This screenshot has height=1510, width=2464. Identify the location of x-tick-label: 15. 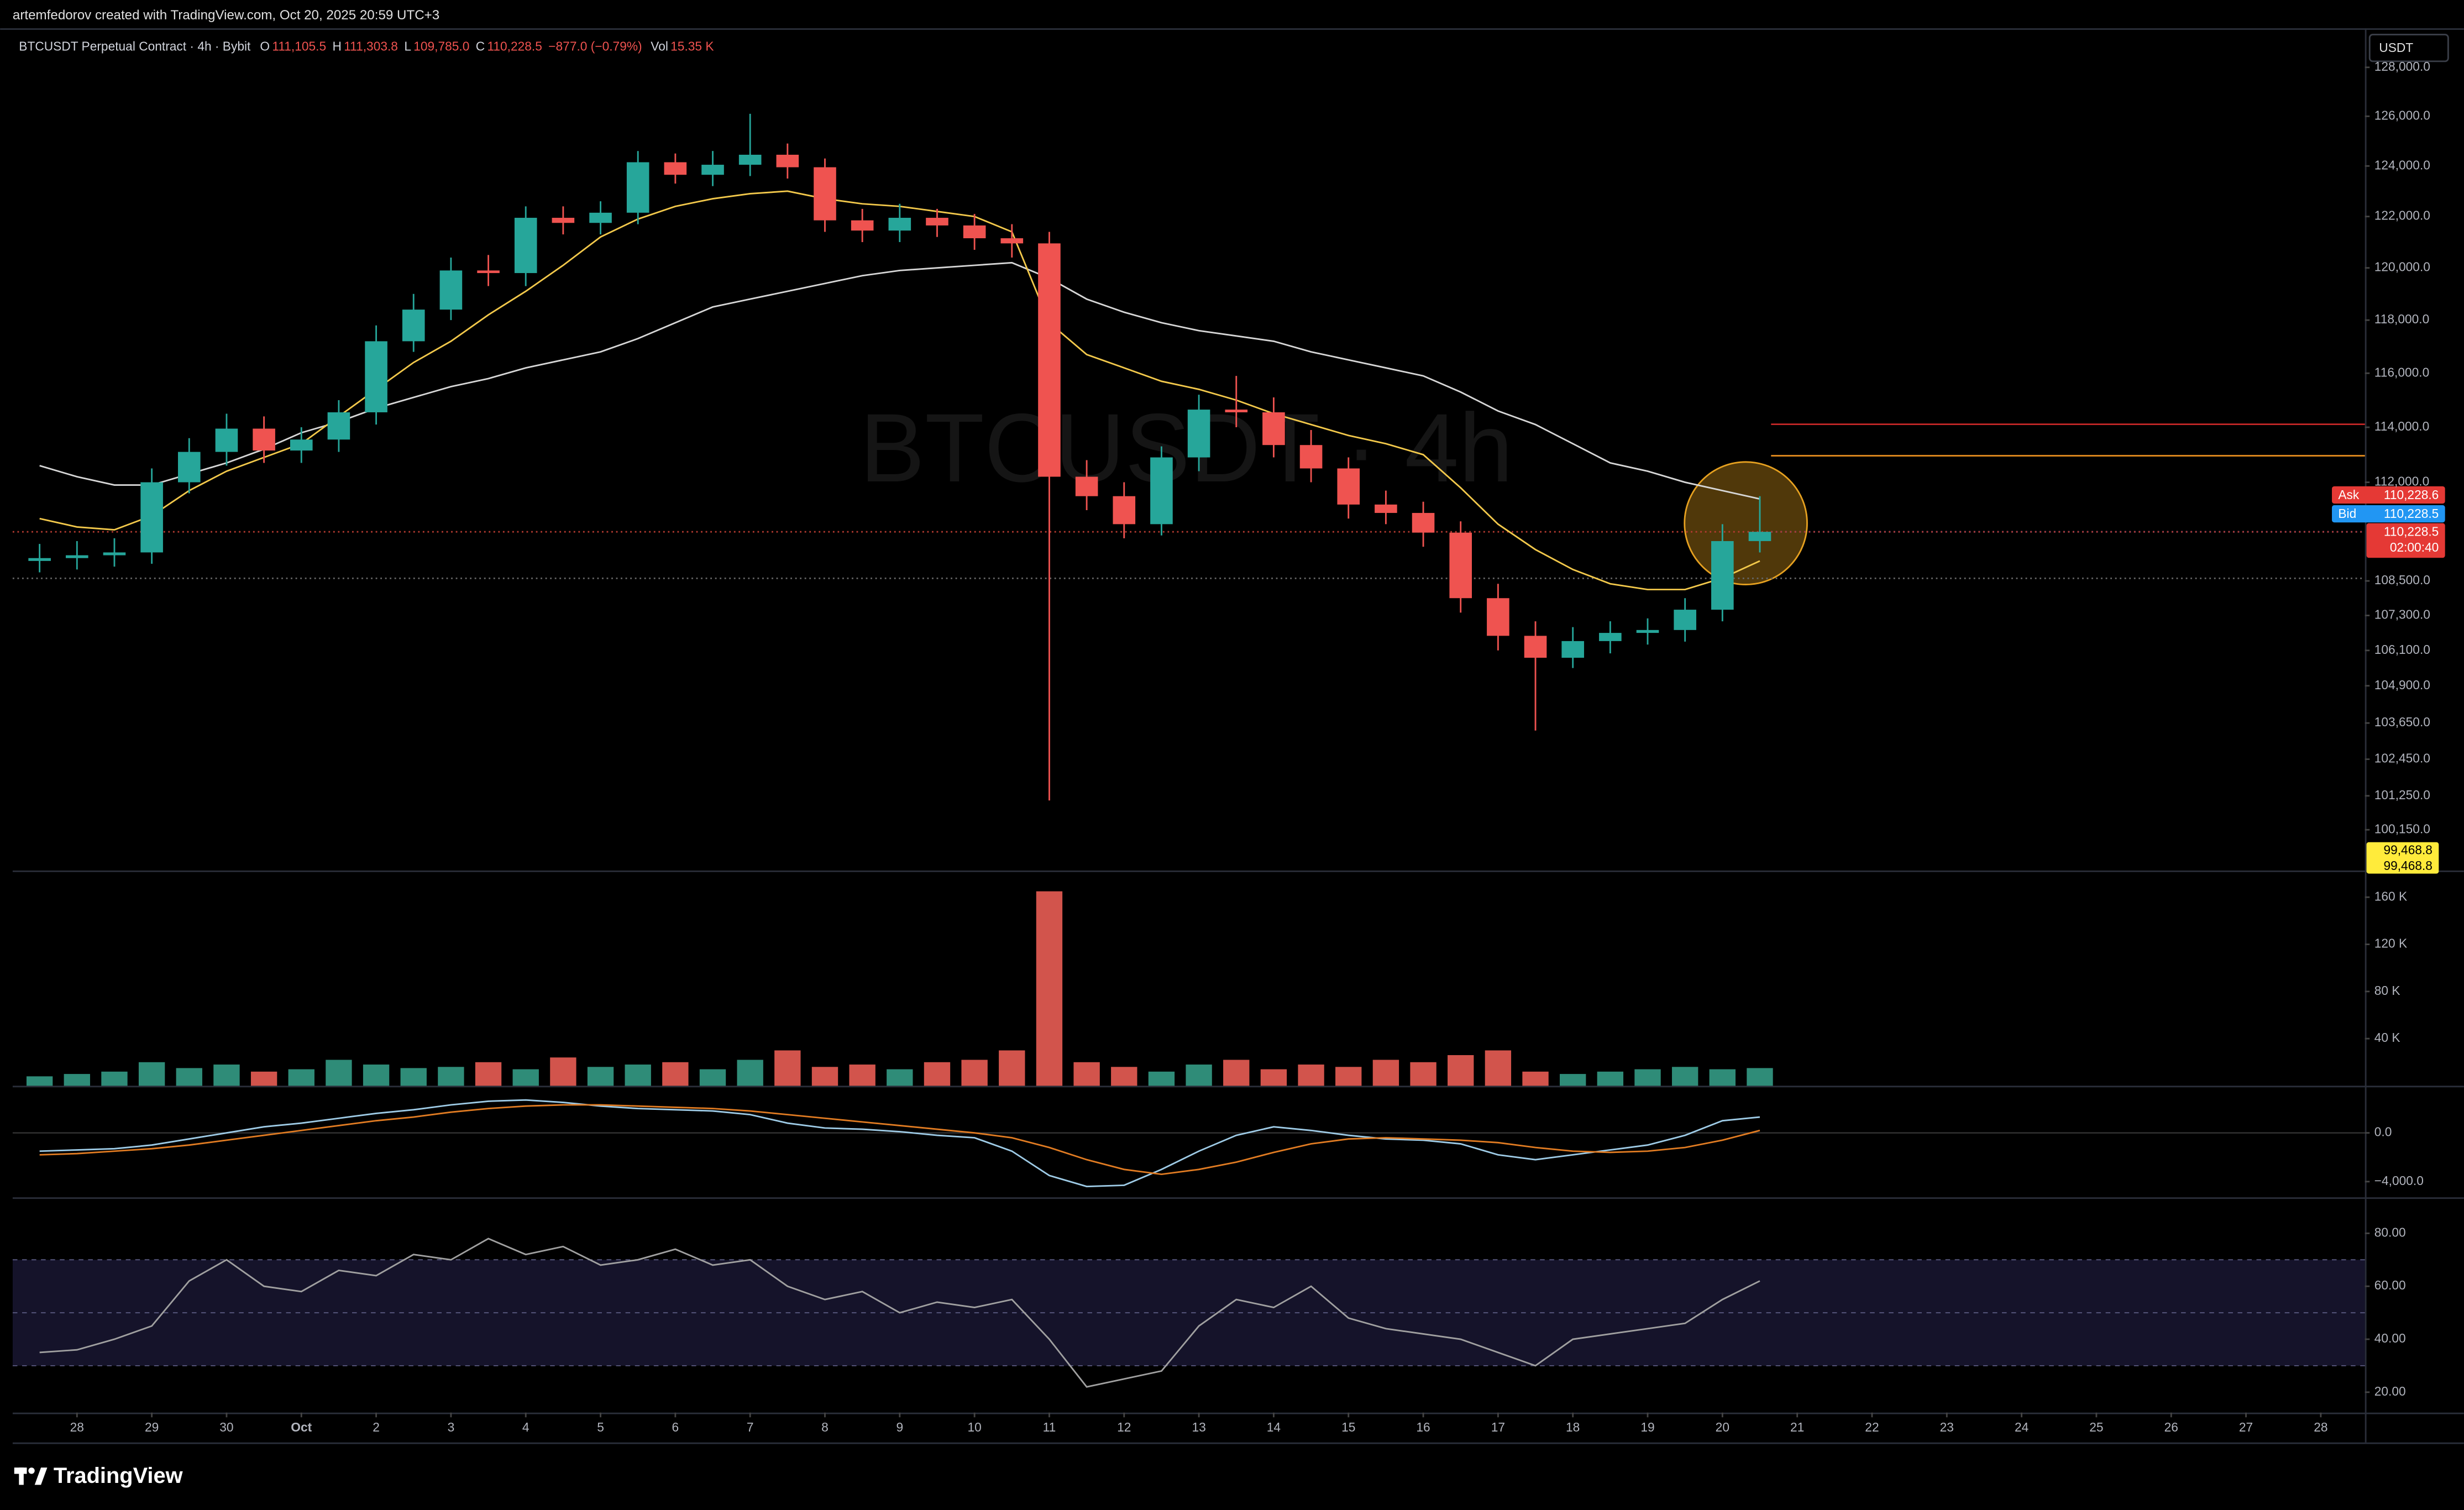
(1348, 1427).